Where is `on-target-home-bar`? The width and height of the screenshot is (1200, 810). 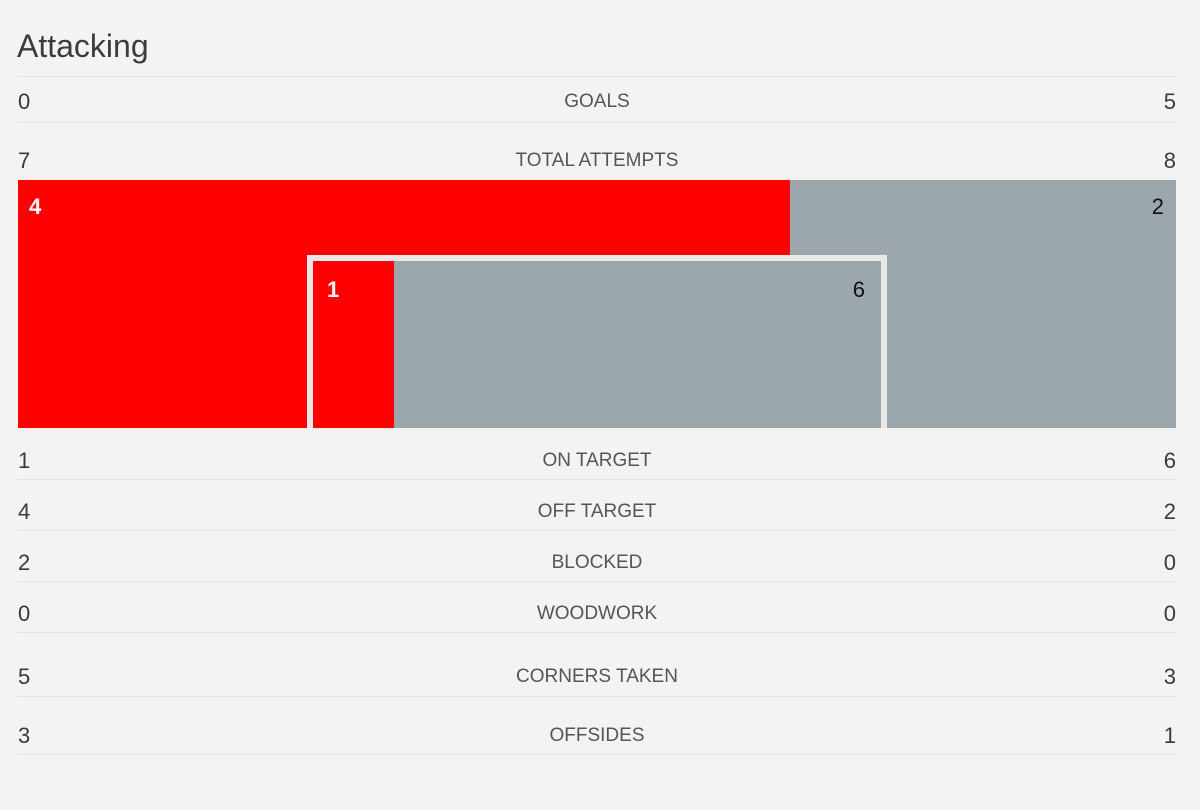
on-target-home-bar is located at coordinates (354, 344).